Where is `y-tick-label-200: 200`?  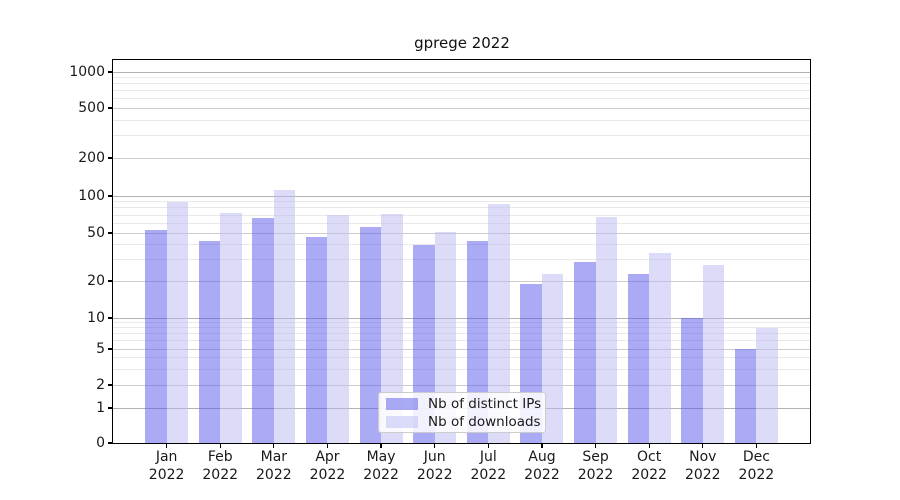
y-tick-label-200: 200 is located at coordinates (91, 158).